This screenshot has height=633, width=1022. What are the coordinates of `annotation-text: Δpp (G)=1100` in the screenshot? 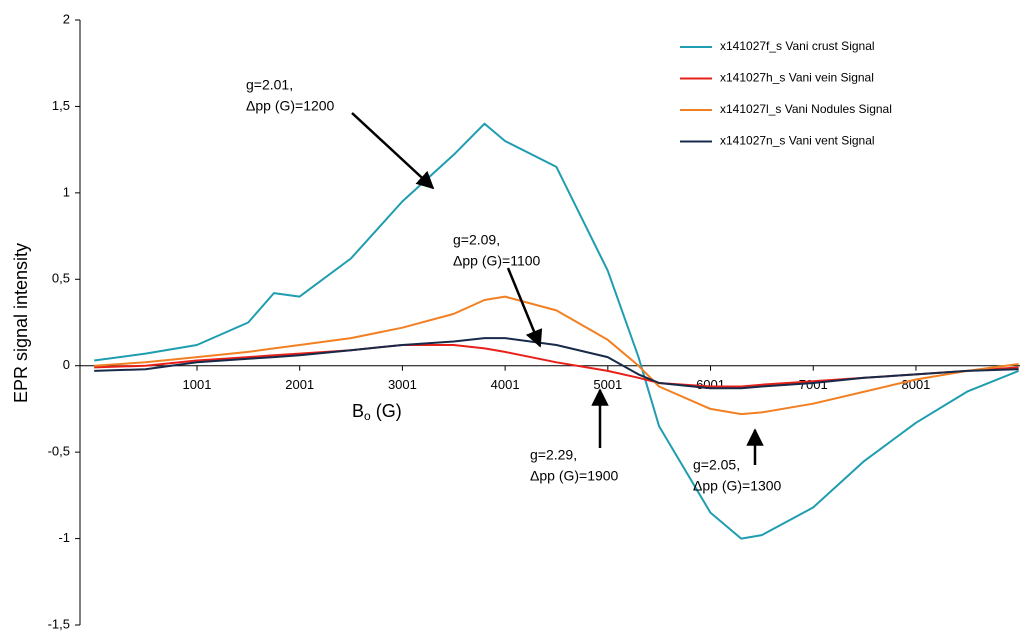 It's located at (497, 261).